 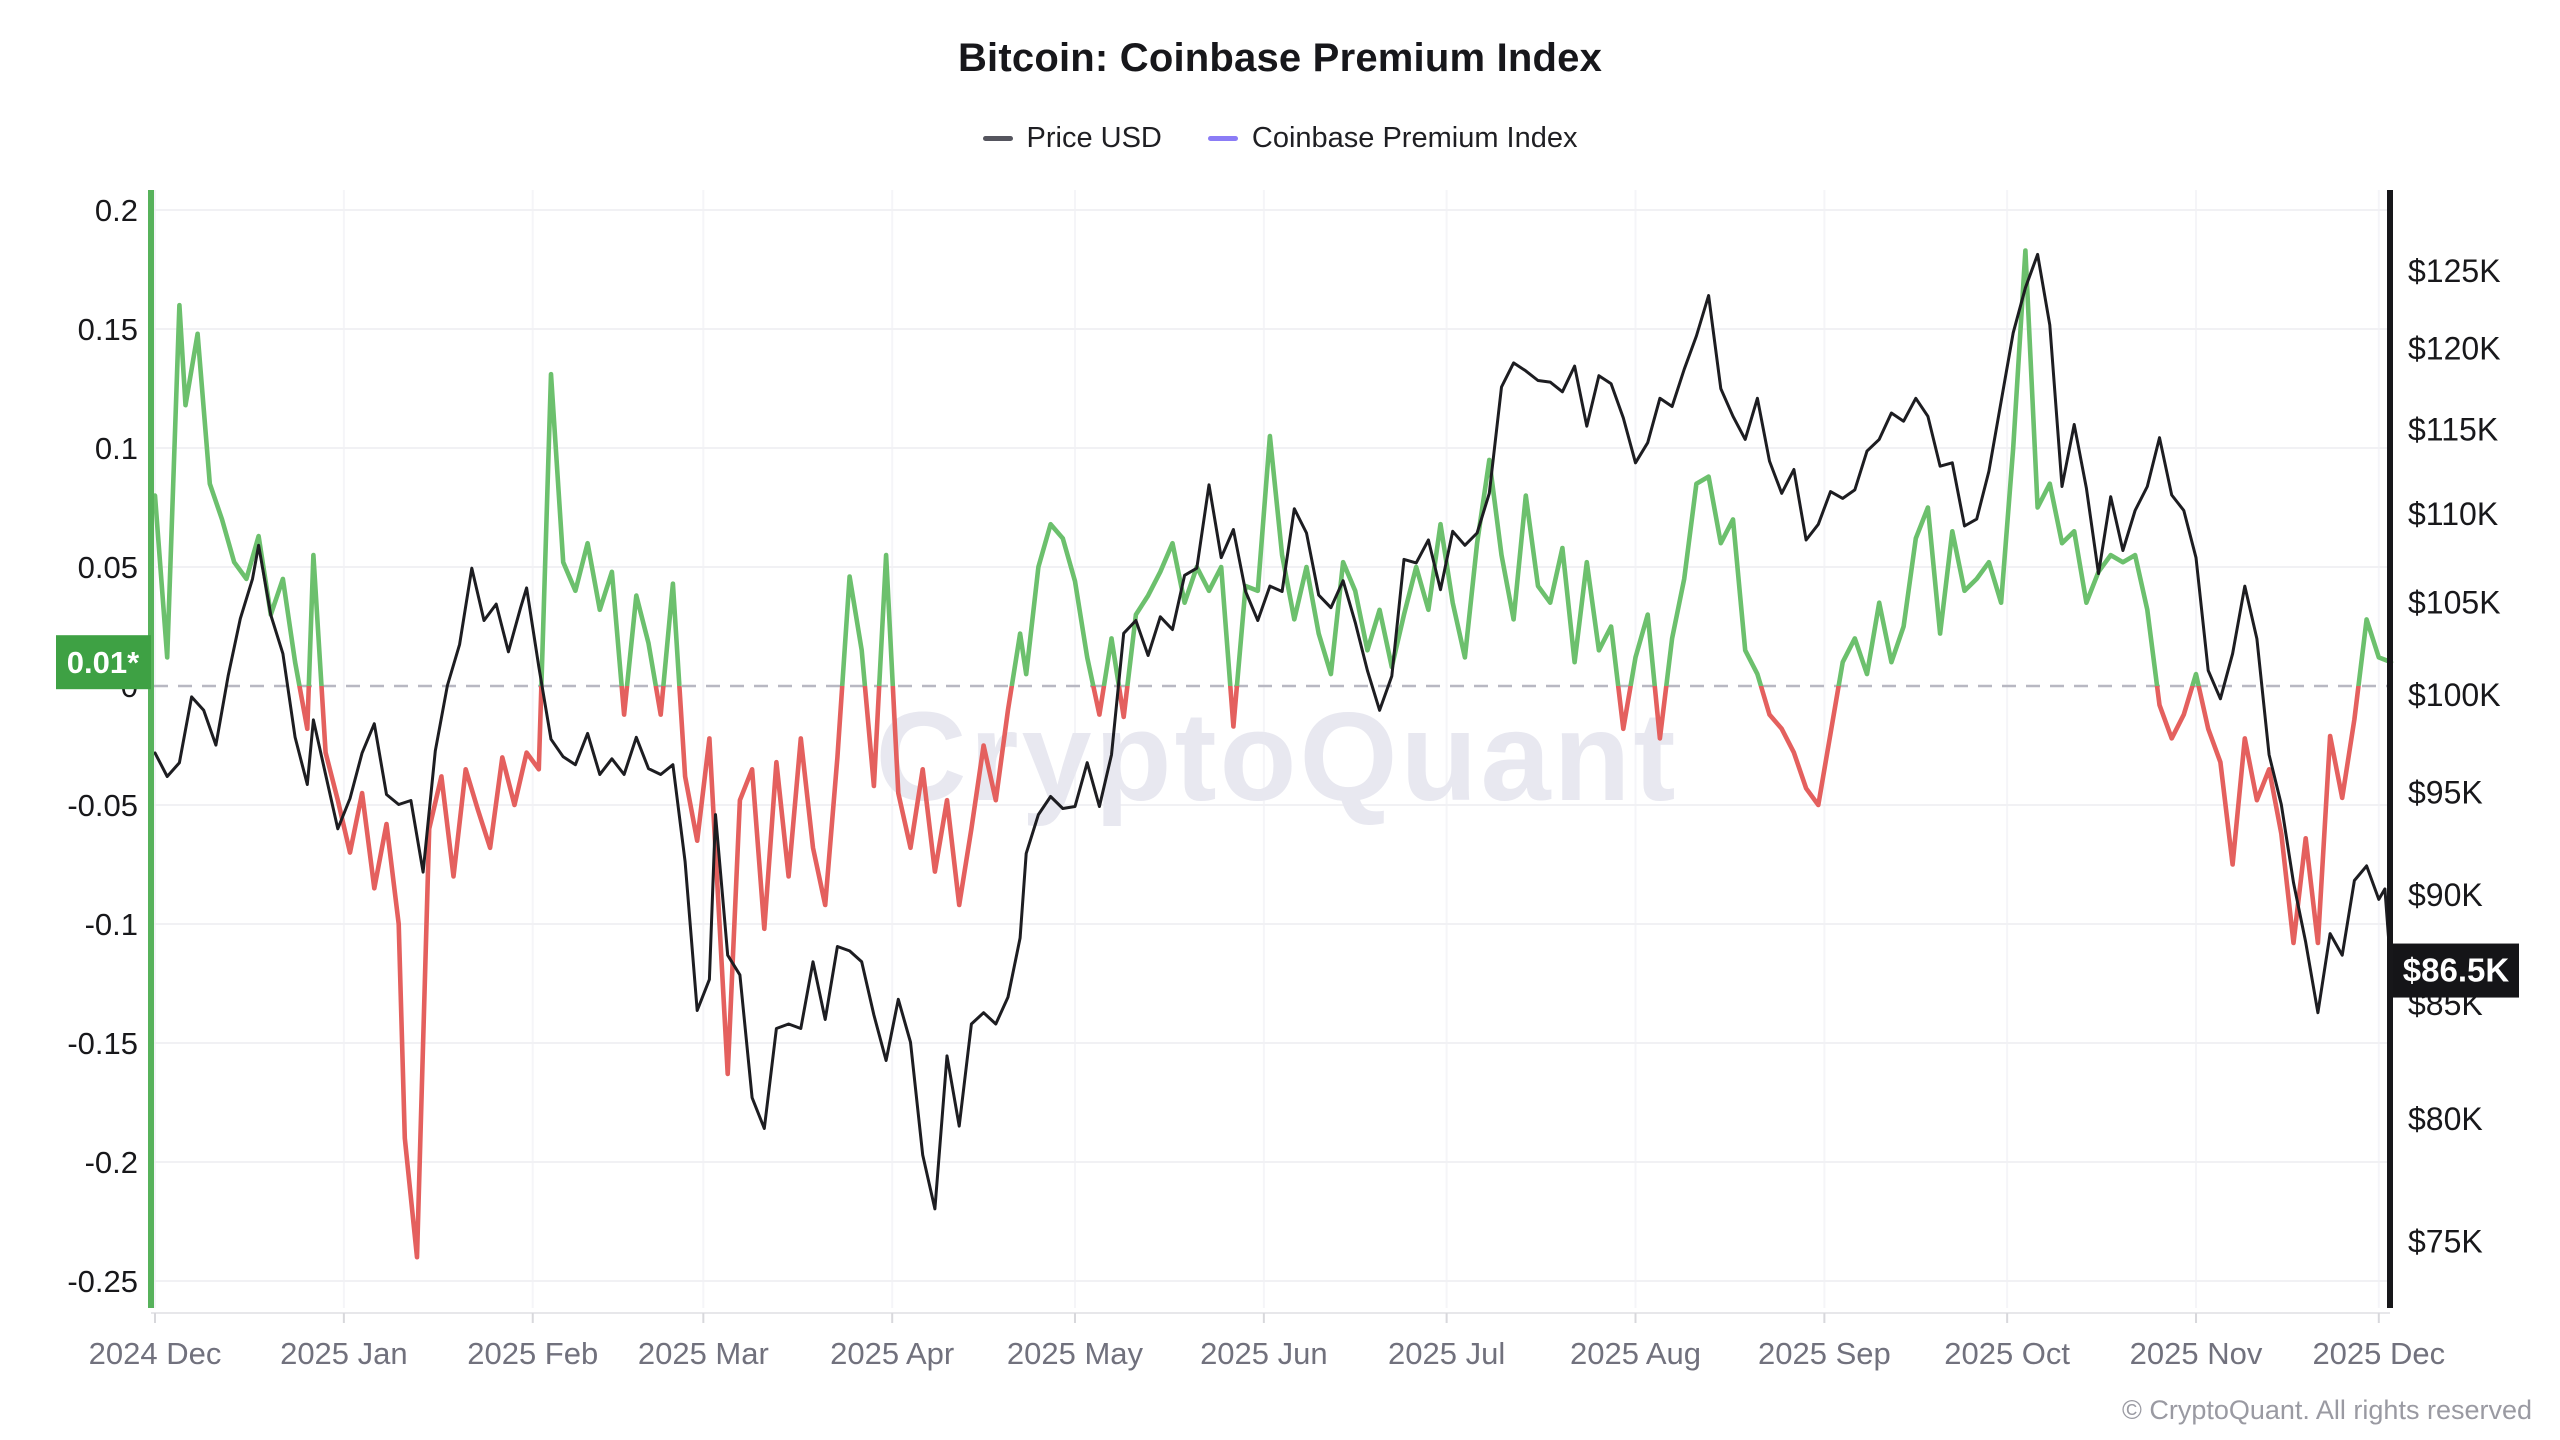 What do you see at coordinates (102, 1281) in the screenshot?
I see `left-axis-tick-label: -0.25` at bounding box center [102, 1281].